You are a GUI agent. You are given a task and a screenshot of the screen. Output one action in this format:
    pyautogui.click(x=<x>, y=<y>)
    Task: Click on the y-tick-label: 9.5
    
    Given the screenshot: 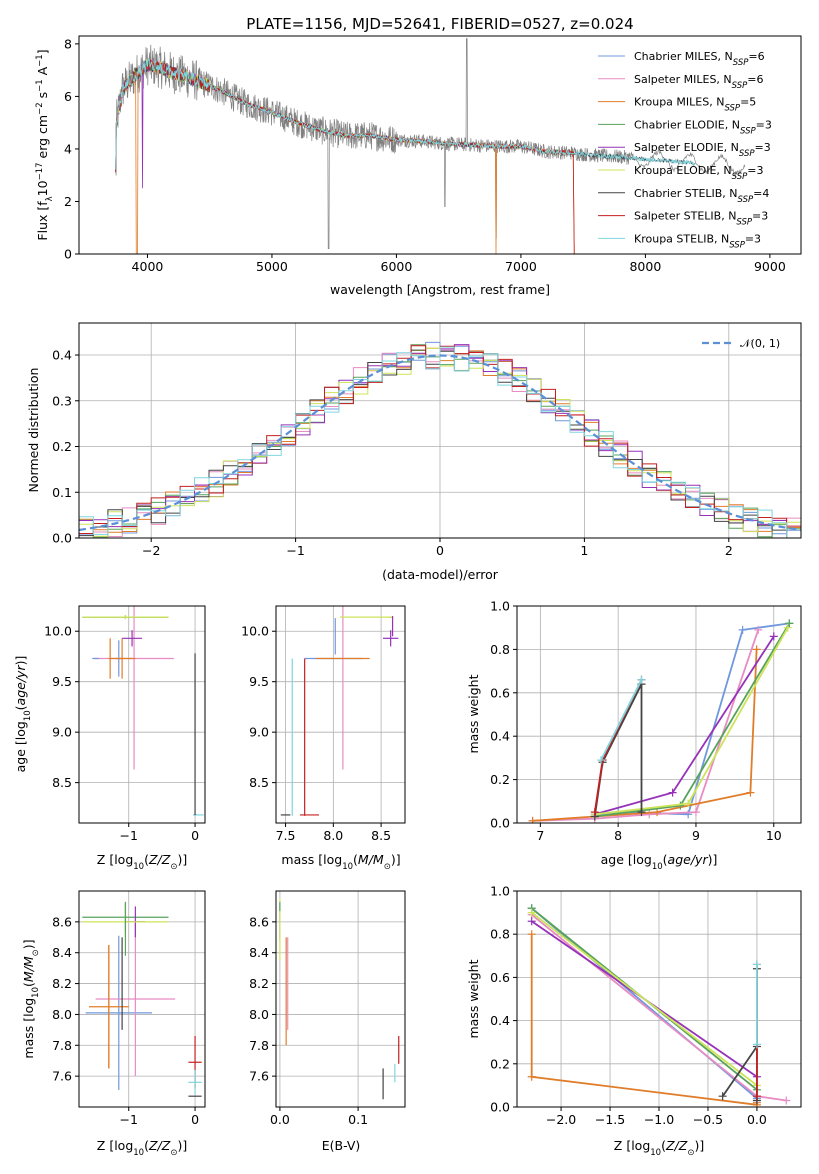 What is the action you would take?
    pyautogui.click(x=259, y=681)
    